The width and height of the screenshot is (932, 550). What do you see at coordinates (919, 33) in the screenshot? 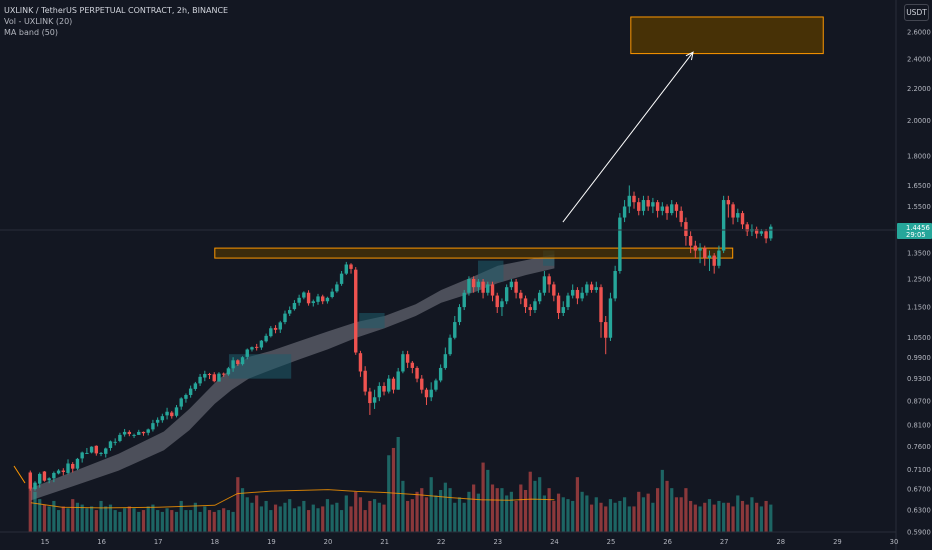
I see `price-tick-label: 2.6000` at bounding box center [919, 33].